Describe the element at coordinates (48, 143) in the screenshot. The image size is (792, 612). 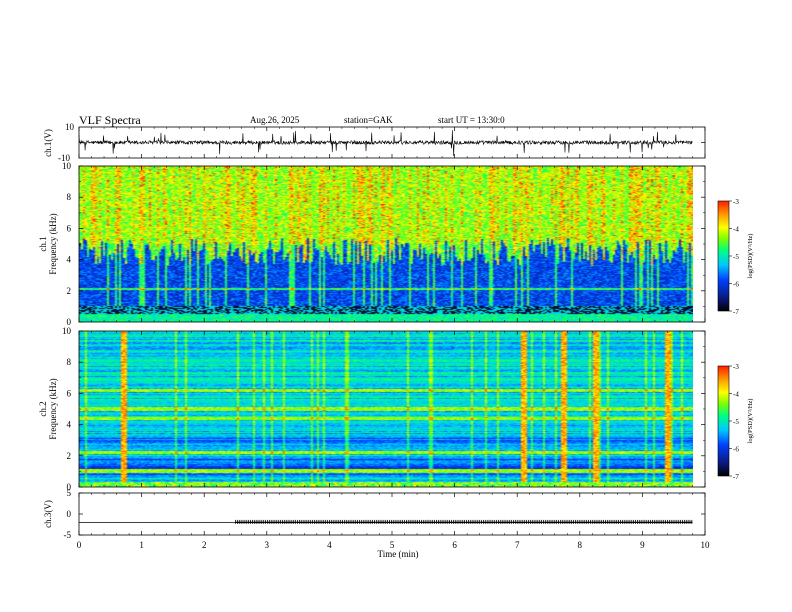
I see `ch1-waveform-ylabel: ch.1(V)` at that location.